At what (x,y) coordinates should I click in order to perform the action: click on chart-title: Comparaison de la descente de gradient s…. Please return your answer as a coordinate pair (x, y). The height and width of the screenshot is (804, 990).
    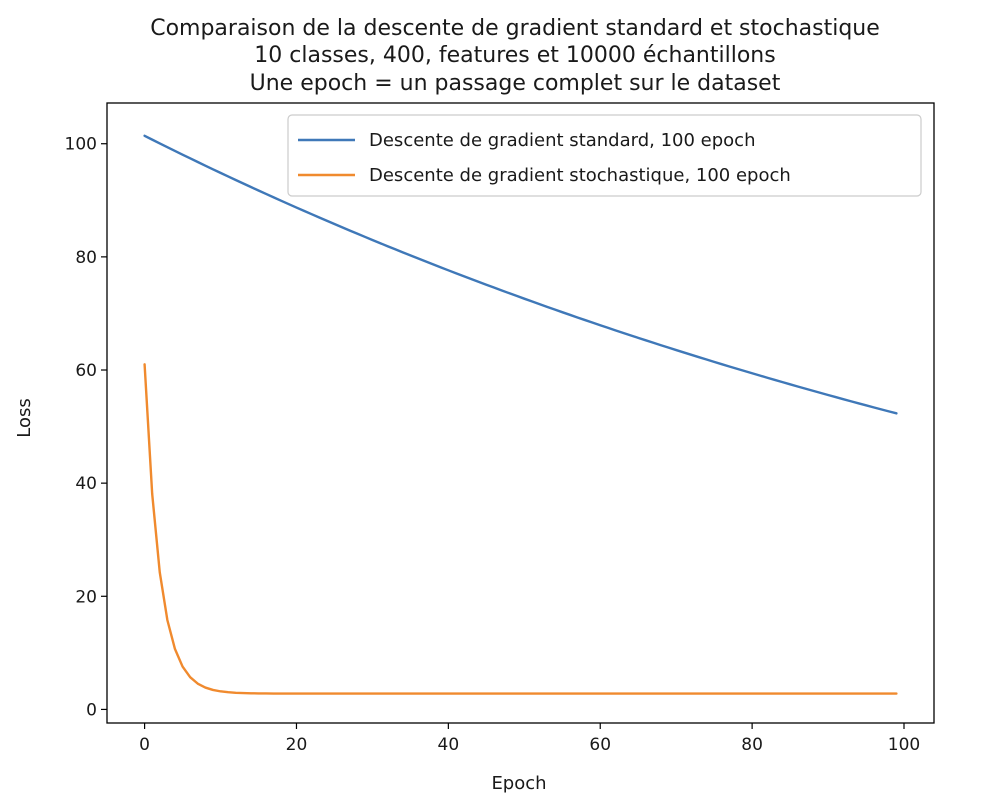
    Looking at the image, I should click on (515, 56).